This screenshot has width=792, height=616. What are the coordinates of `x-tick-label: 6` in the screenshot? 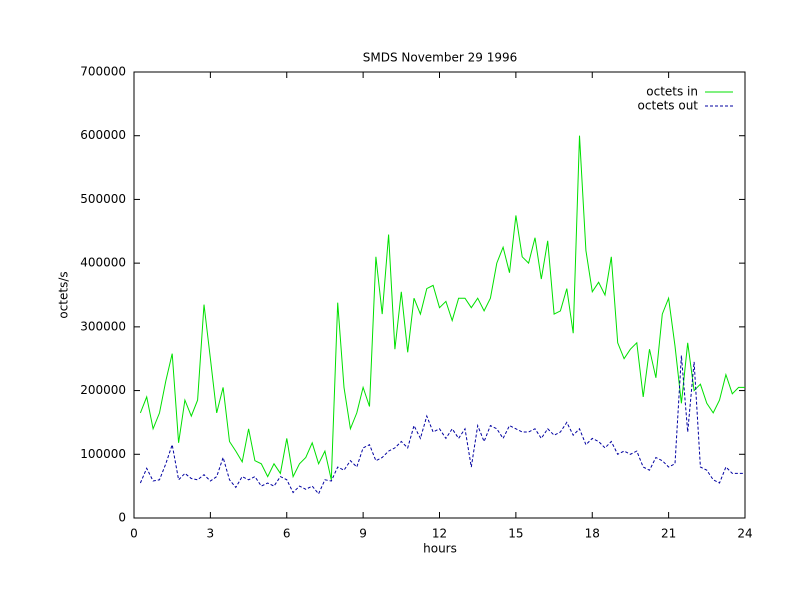 It's located at (287, 534).